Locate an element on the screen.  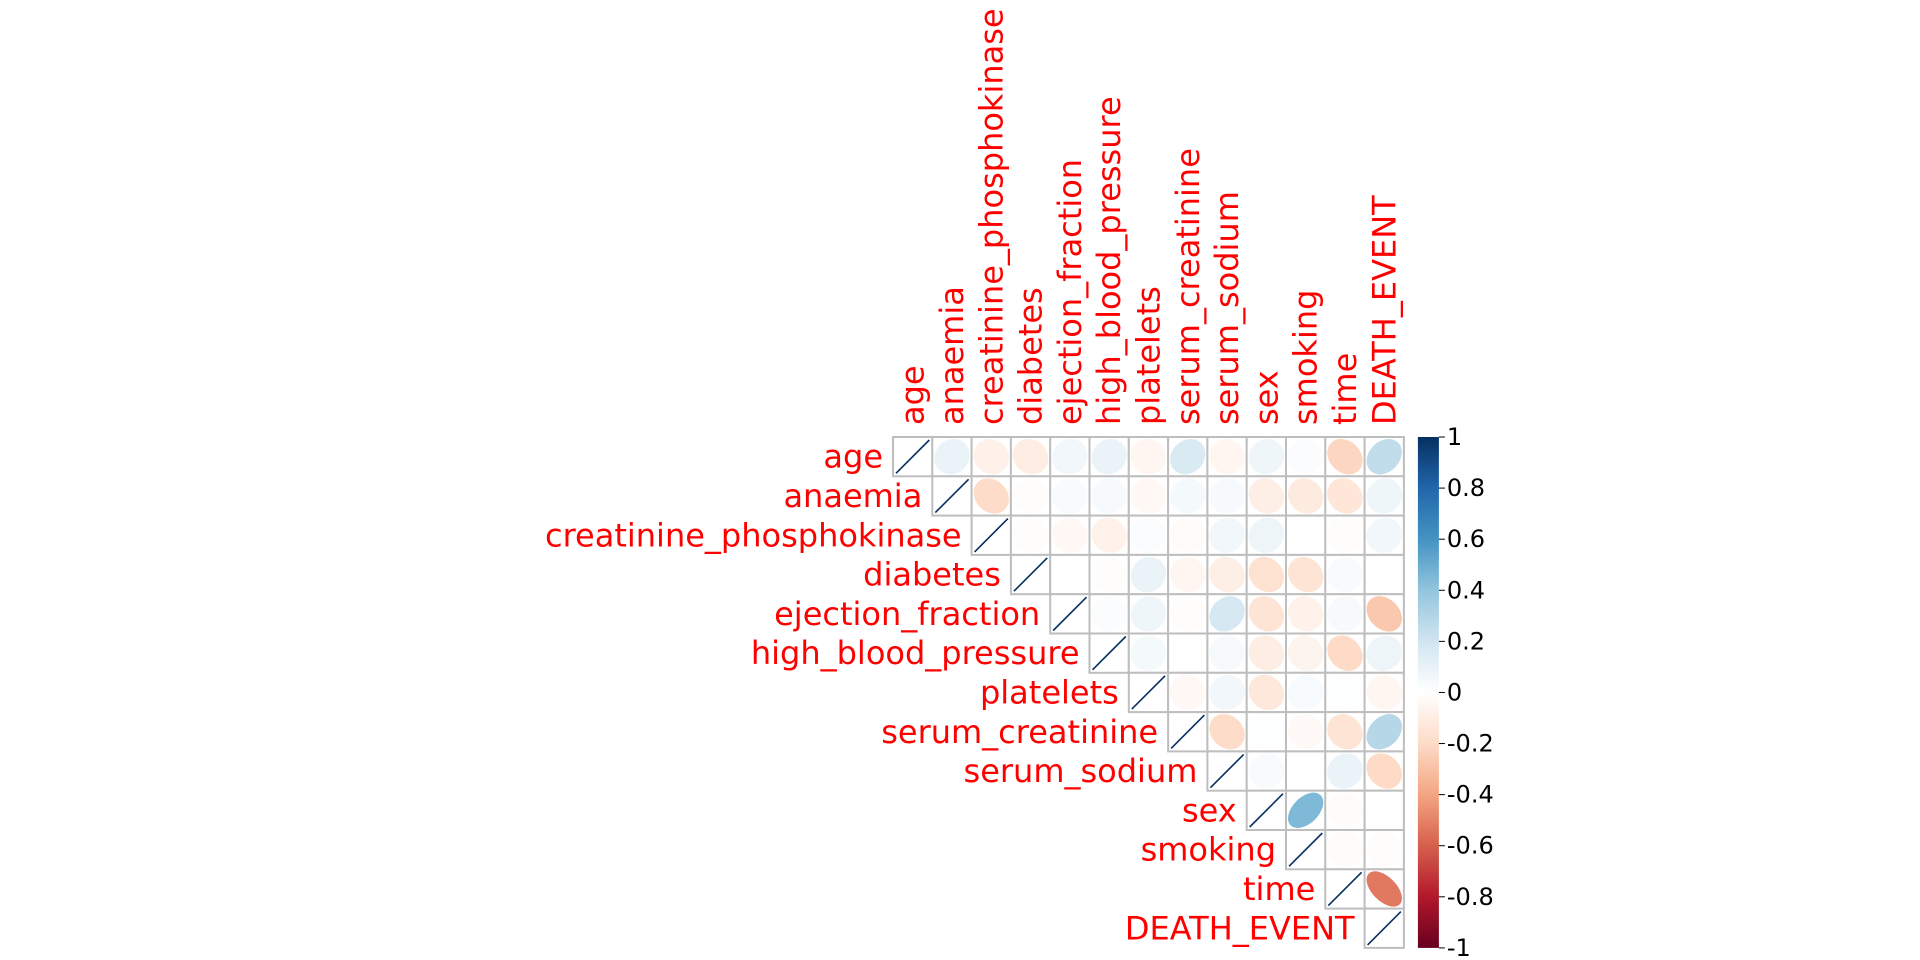
correlation-ellipse-diabetes-time is located at coordinates (1345, 574).